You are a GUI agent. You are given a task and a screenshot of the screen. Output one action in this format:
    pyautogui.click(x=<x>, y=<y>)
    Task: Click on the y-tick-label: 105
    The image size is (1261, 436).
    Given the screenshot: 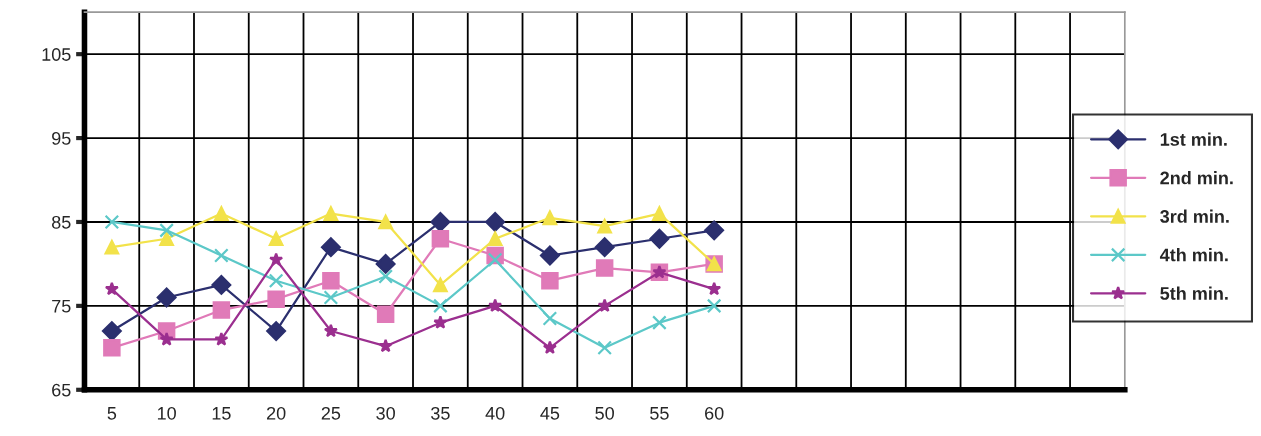 What is the action you would take?
    pyautogui.click(x=56, y=54)
    